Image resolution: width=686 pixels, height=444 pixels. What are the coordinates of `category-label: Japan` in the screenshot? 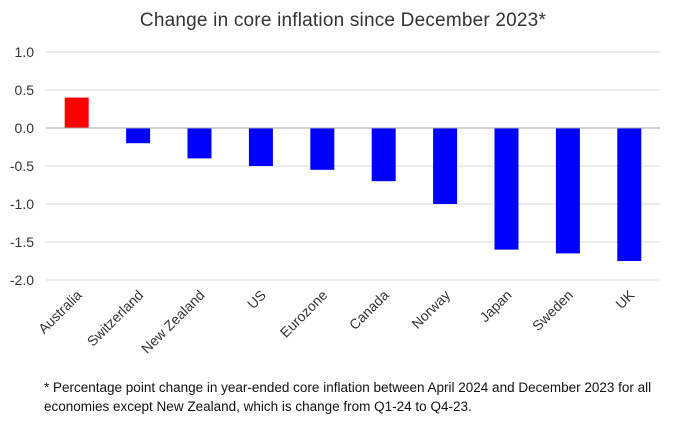 It's located at (495, 306).